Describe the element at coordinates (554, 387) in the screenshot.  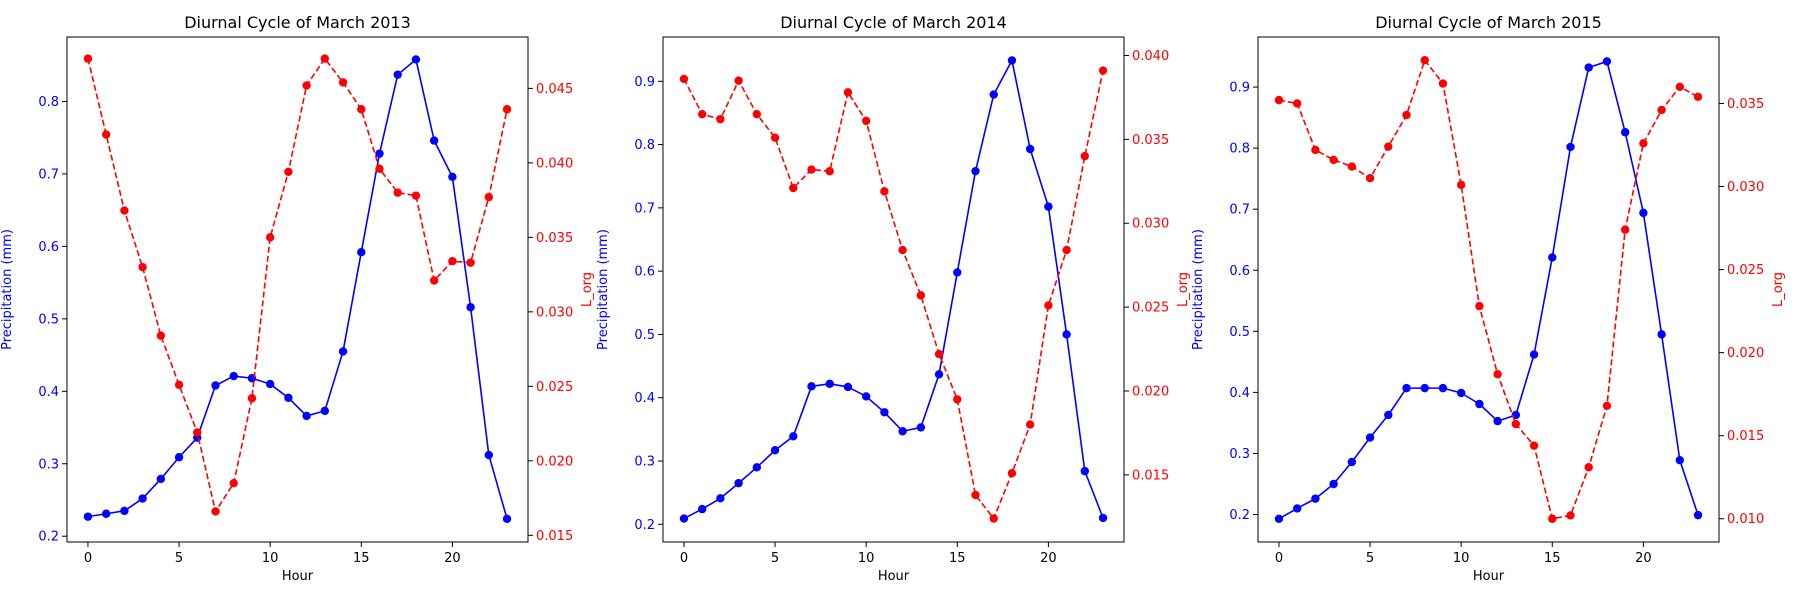
I see `y-right-tick-label: 0.025` at that location.